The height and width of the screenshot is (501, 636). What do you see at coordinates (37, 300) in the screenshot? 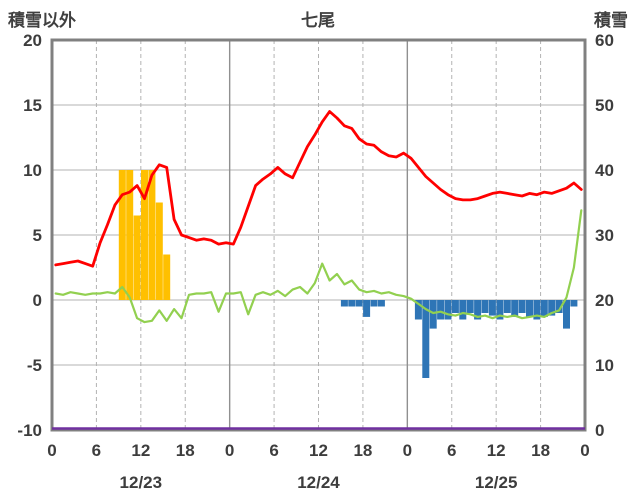
I see `left-axis-tick: 0` at bounding box center [37, 300].